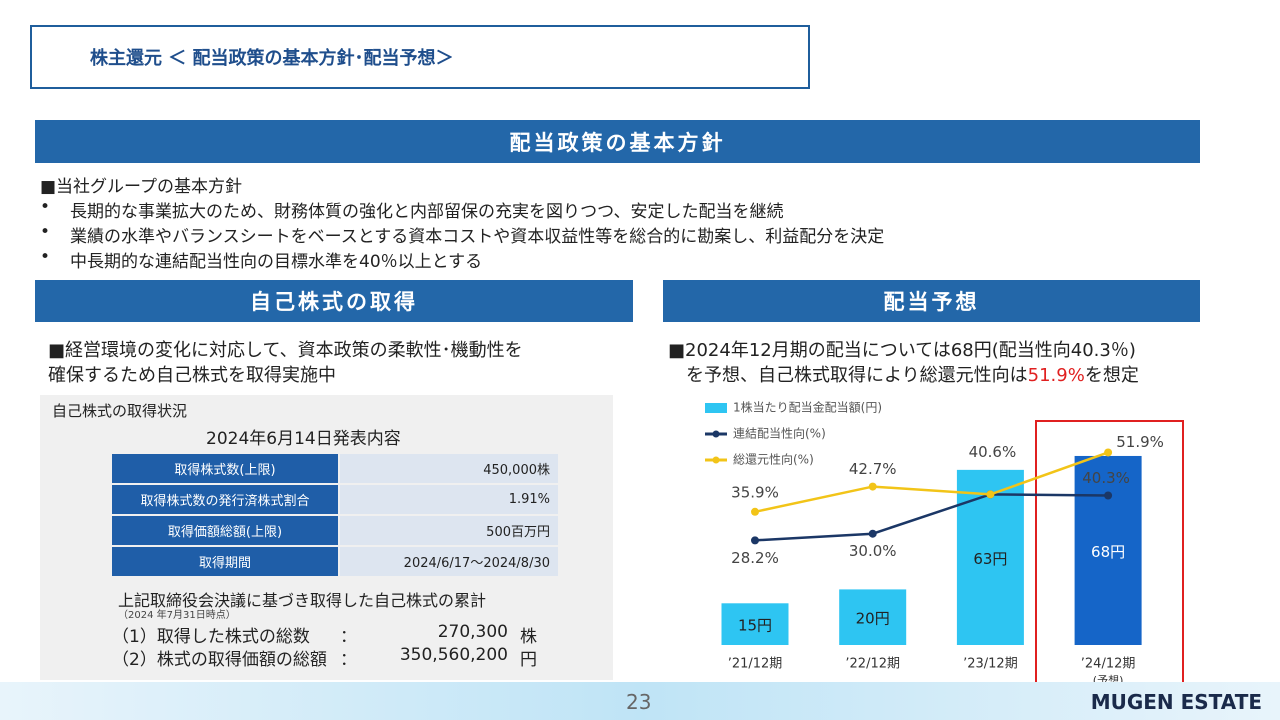 Image resolution: width=1280 pixels, height=720 pixels. I want to click on row-label: 取得価額総額(上限), so click(225, 530).